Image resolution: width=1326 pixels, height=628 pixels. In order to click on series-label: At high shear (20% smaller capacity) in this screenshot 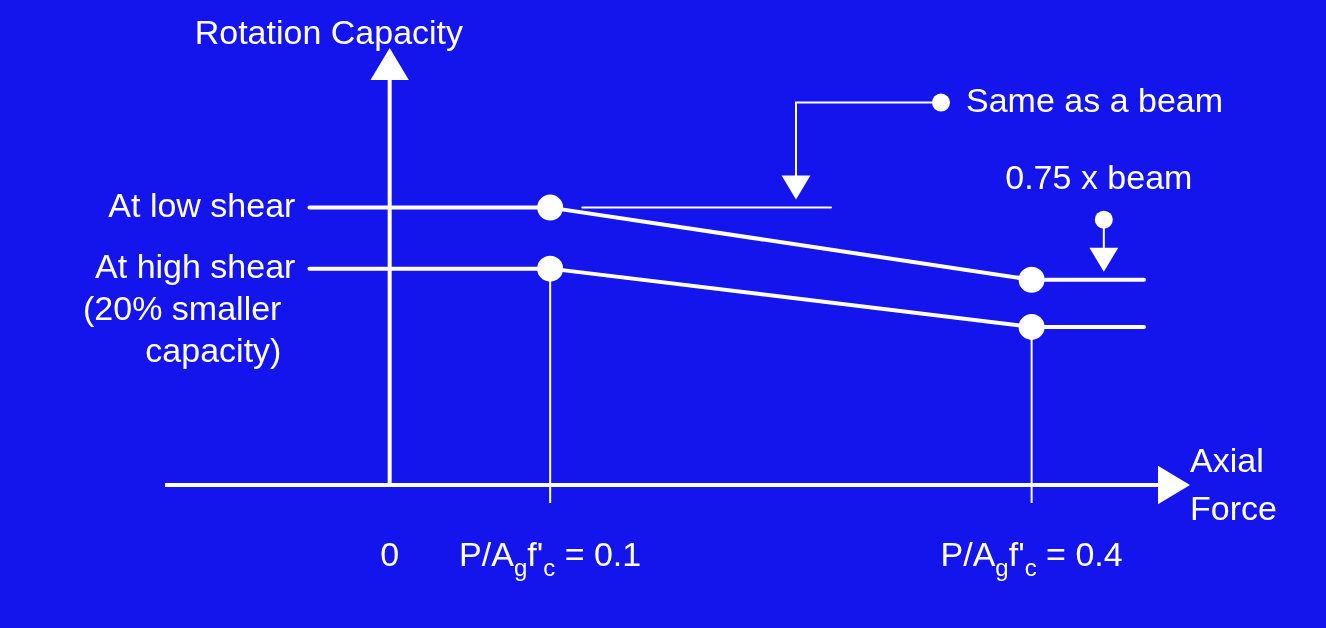, I will do `click(189, 308)`.